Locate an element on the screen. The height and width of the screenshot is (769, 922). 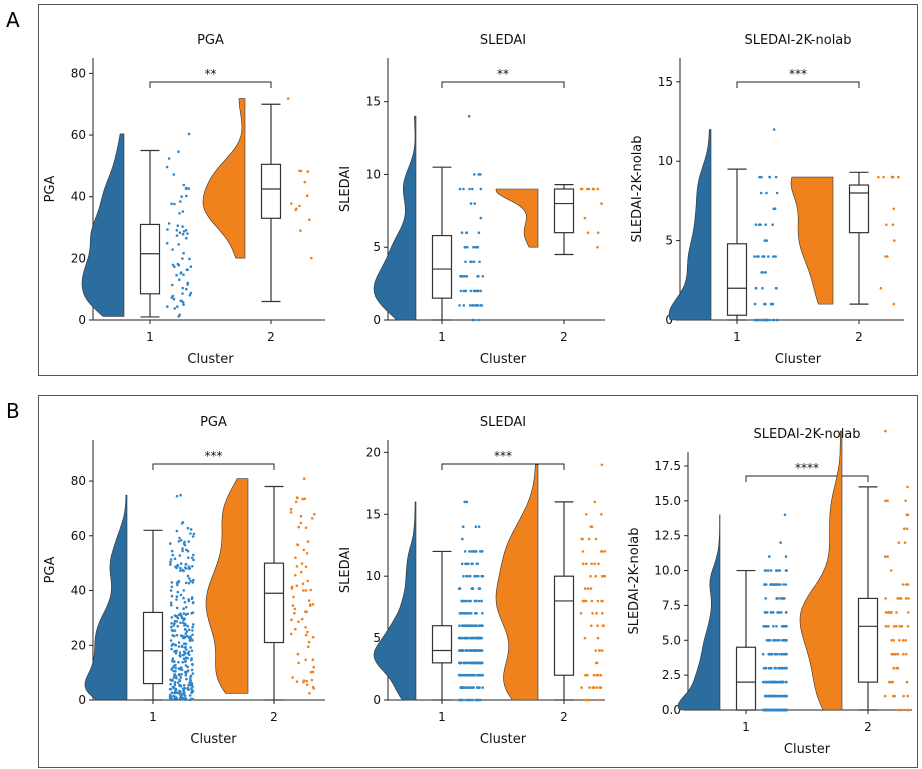
box-iqr is located at coordinates (153, 648).